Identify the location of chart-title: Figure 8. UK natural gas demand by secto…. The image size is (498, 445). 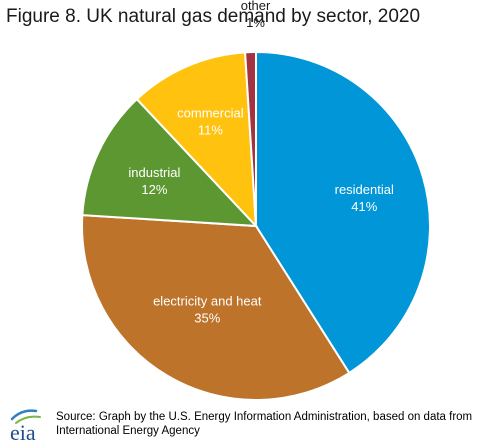
(213, 16).